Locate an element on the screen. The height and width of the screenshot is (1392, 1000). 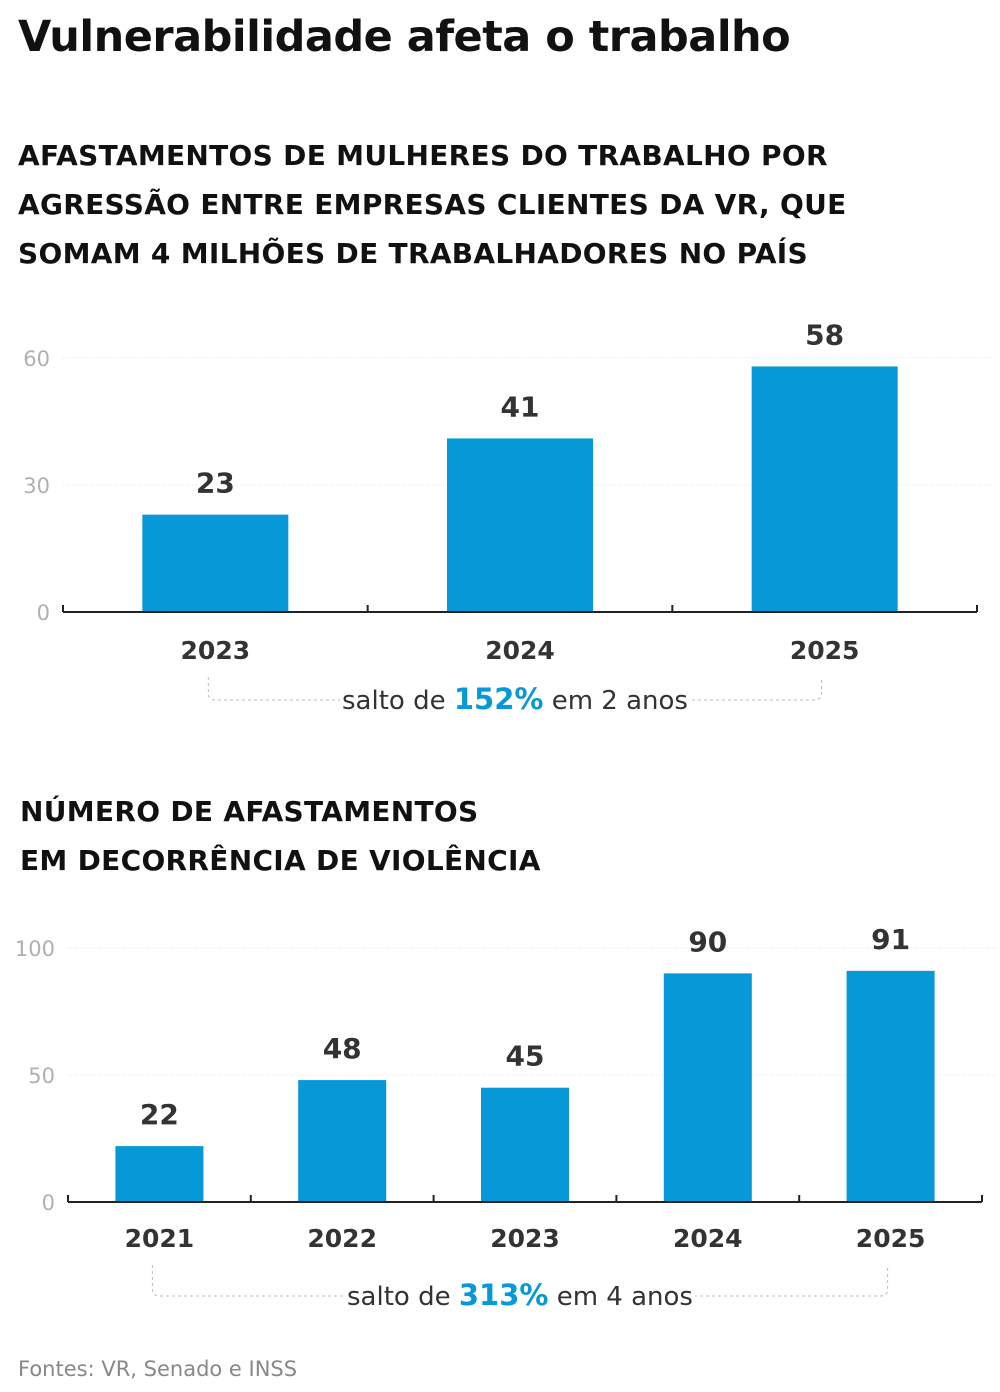
data-label: 23 is located at coordinates (215, 483).